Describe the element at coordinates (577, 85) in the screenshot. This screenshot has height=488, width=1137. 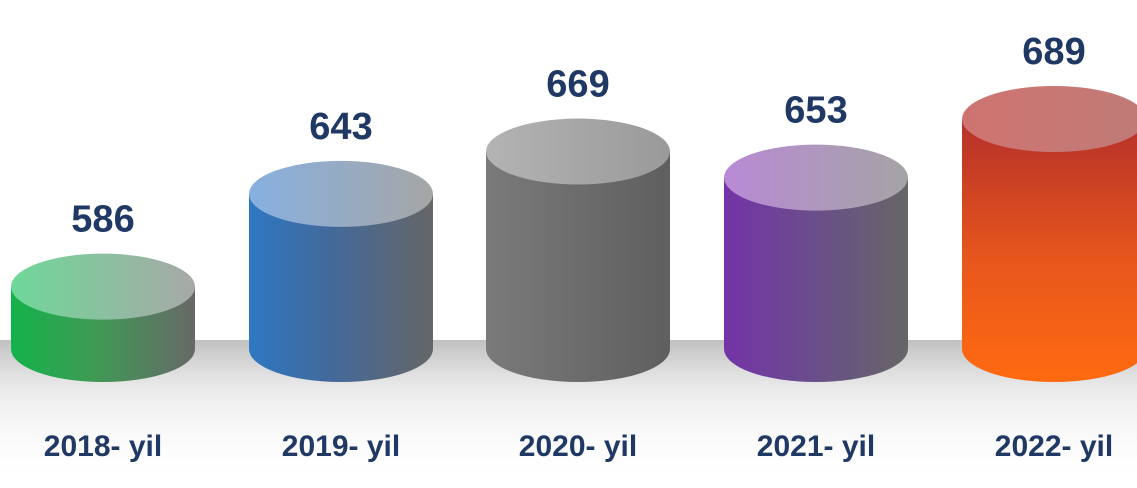
I see `value-label: 669` at that location.